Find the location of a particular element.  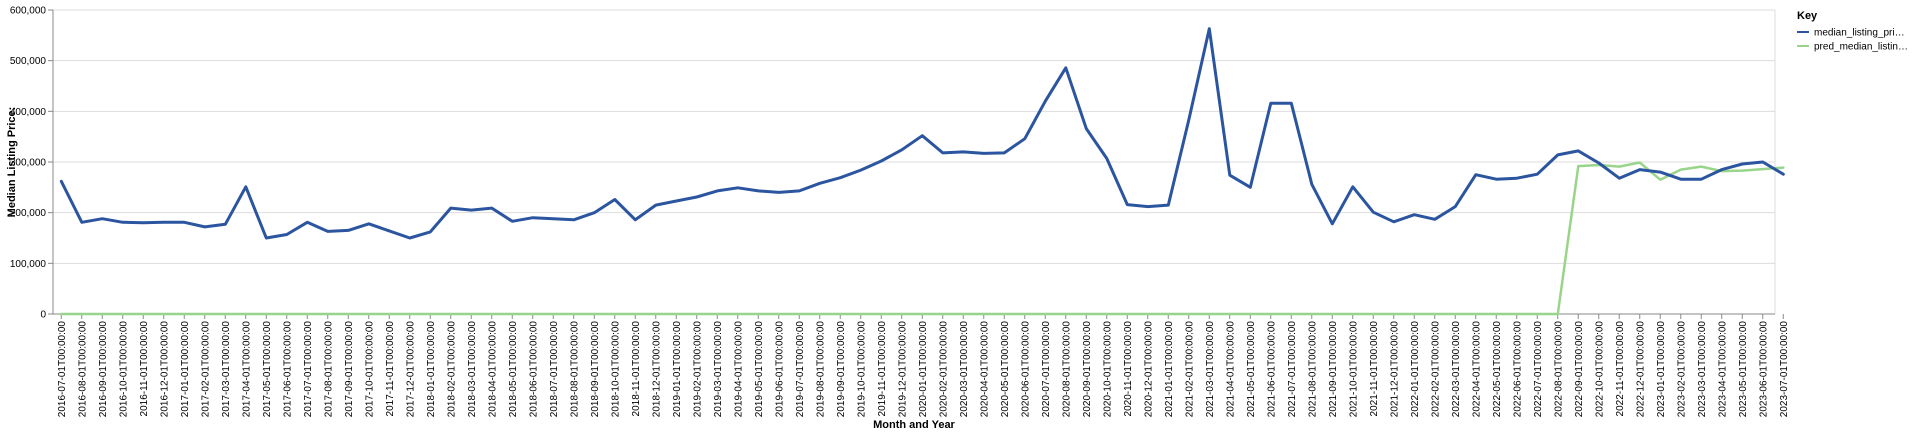

x-tick-label: 2020-04-01T00:00:00 is located at coordinates (984, 369).